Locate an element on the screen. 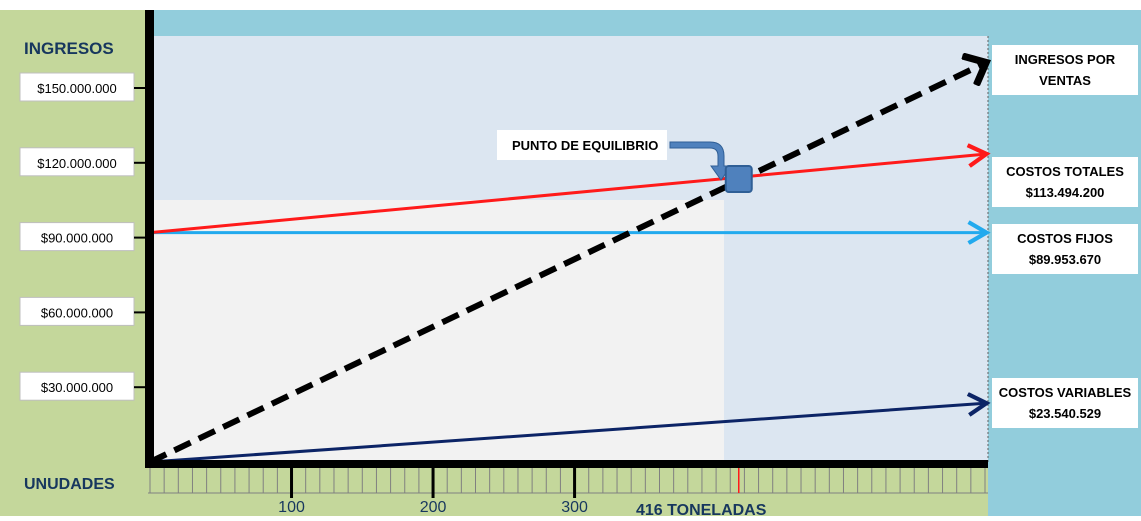 This screenshot has height=521, width=1141. y-tick-label: $90.000.000 is located at coordinates (77, 238).